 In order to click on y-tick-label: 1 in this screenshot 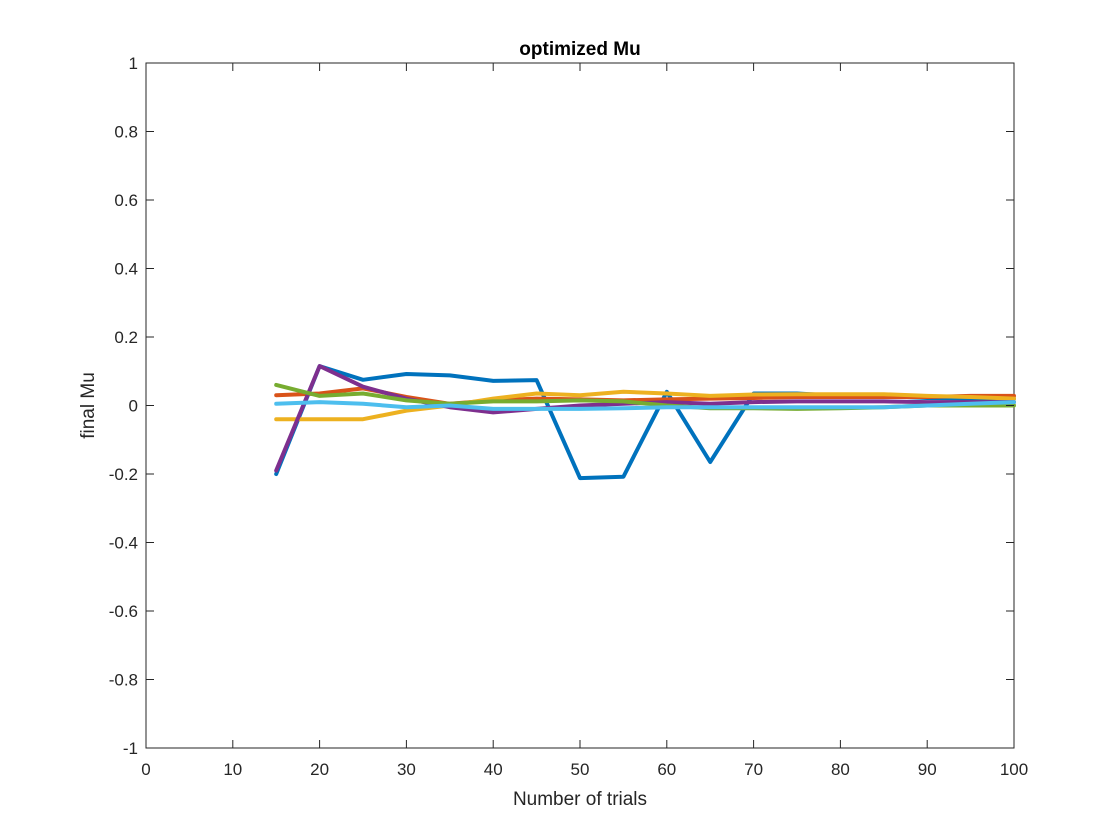, I will do `click(133, 63)`.